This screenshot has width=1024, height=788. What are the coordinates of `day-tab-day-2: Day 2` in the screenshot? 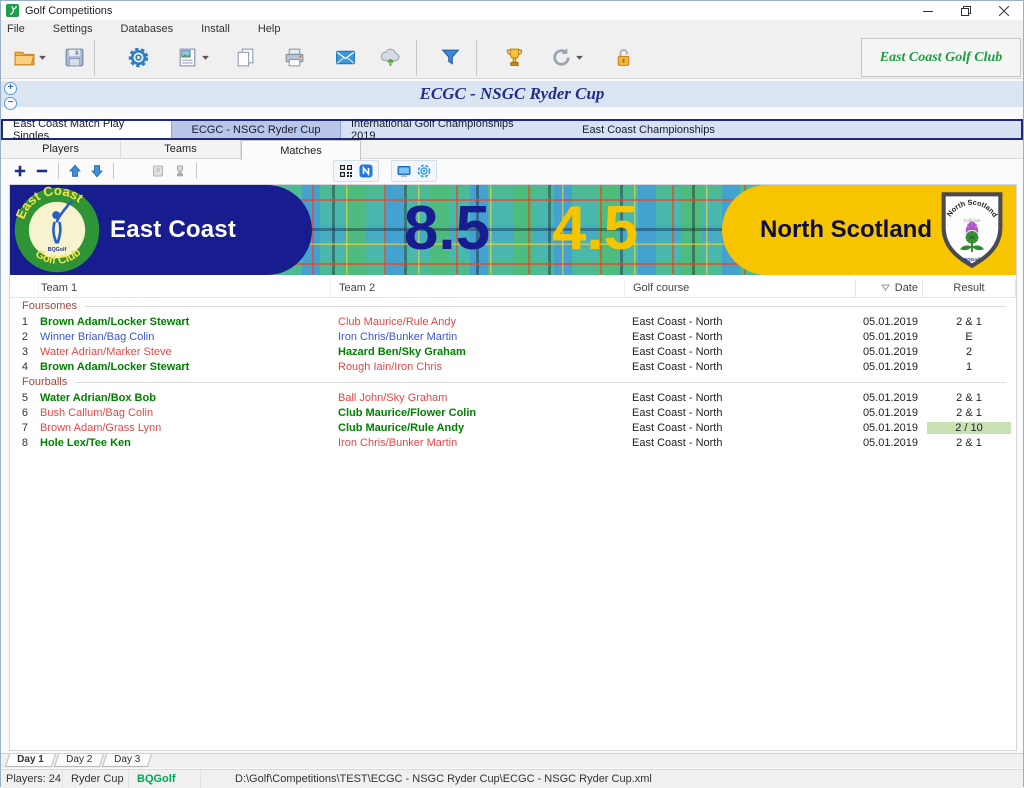 It's located at (78, 760).